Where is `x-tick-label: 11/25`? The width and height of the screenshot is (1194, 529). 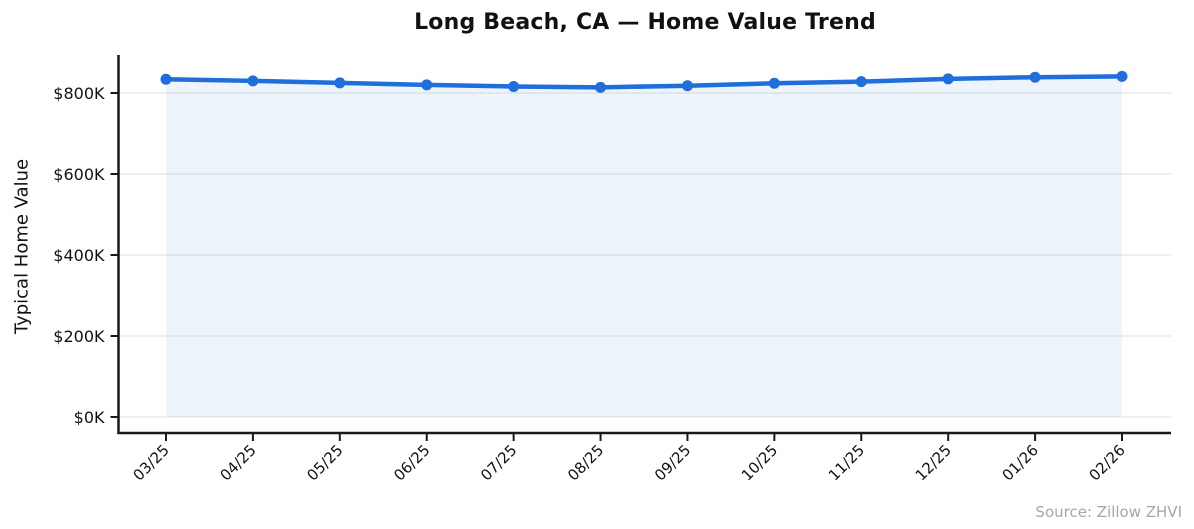
x-tick-label: 11/25 is located at coordinates (846, 462).